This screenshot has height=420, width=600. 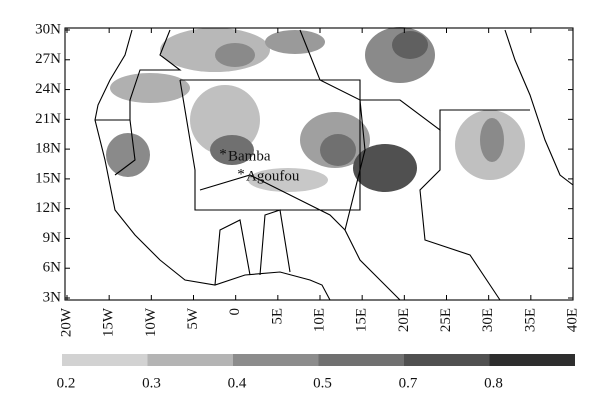 What do you see at coordinates (151, 322) in the screenshot?
I see `x-tick-label: 10W` at bounding box center [151, 322].